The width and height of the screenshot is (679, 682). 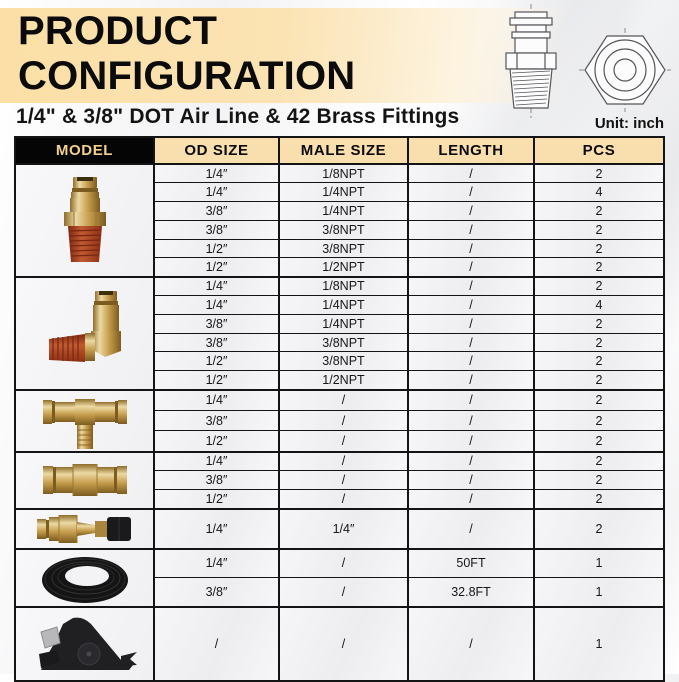 I want to click on column-header-length: LENGTH, so click(x=471, y=150).